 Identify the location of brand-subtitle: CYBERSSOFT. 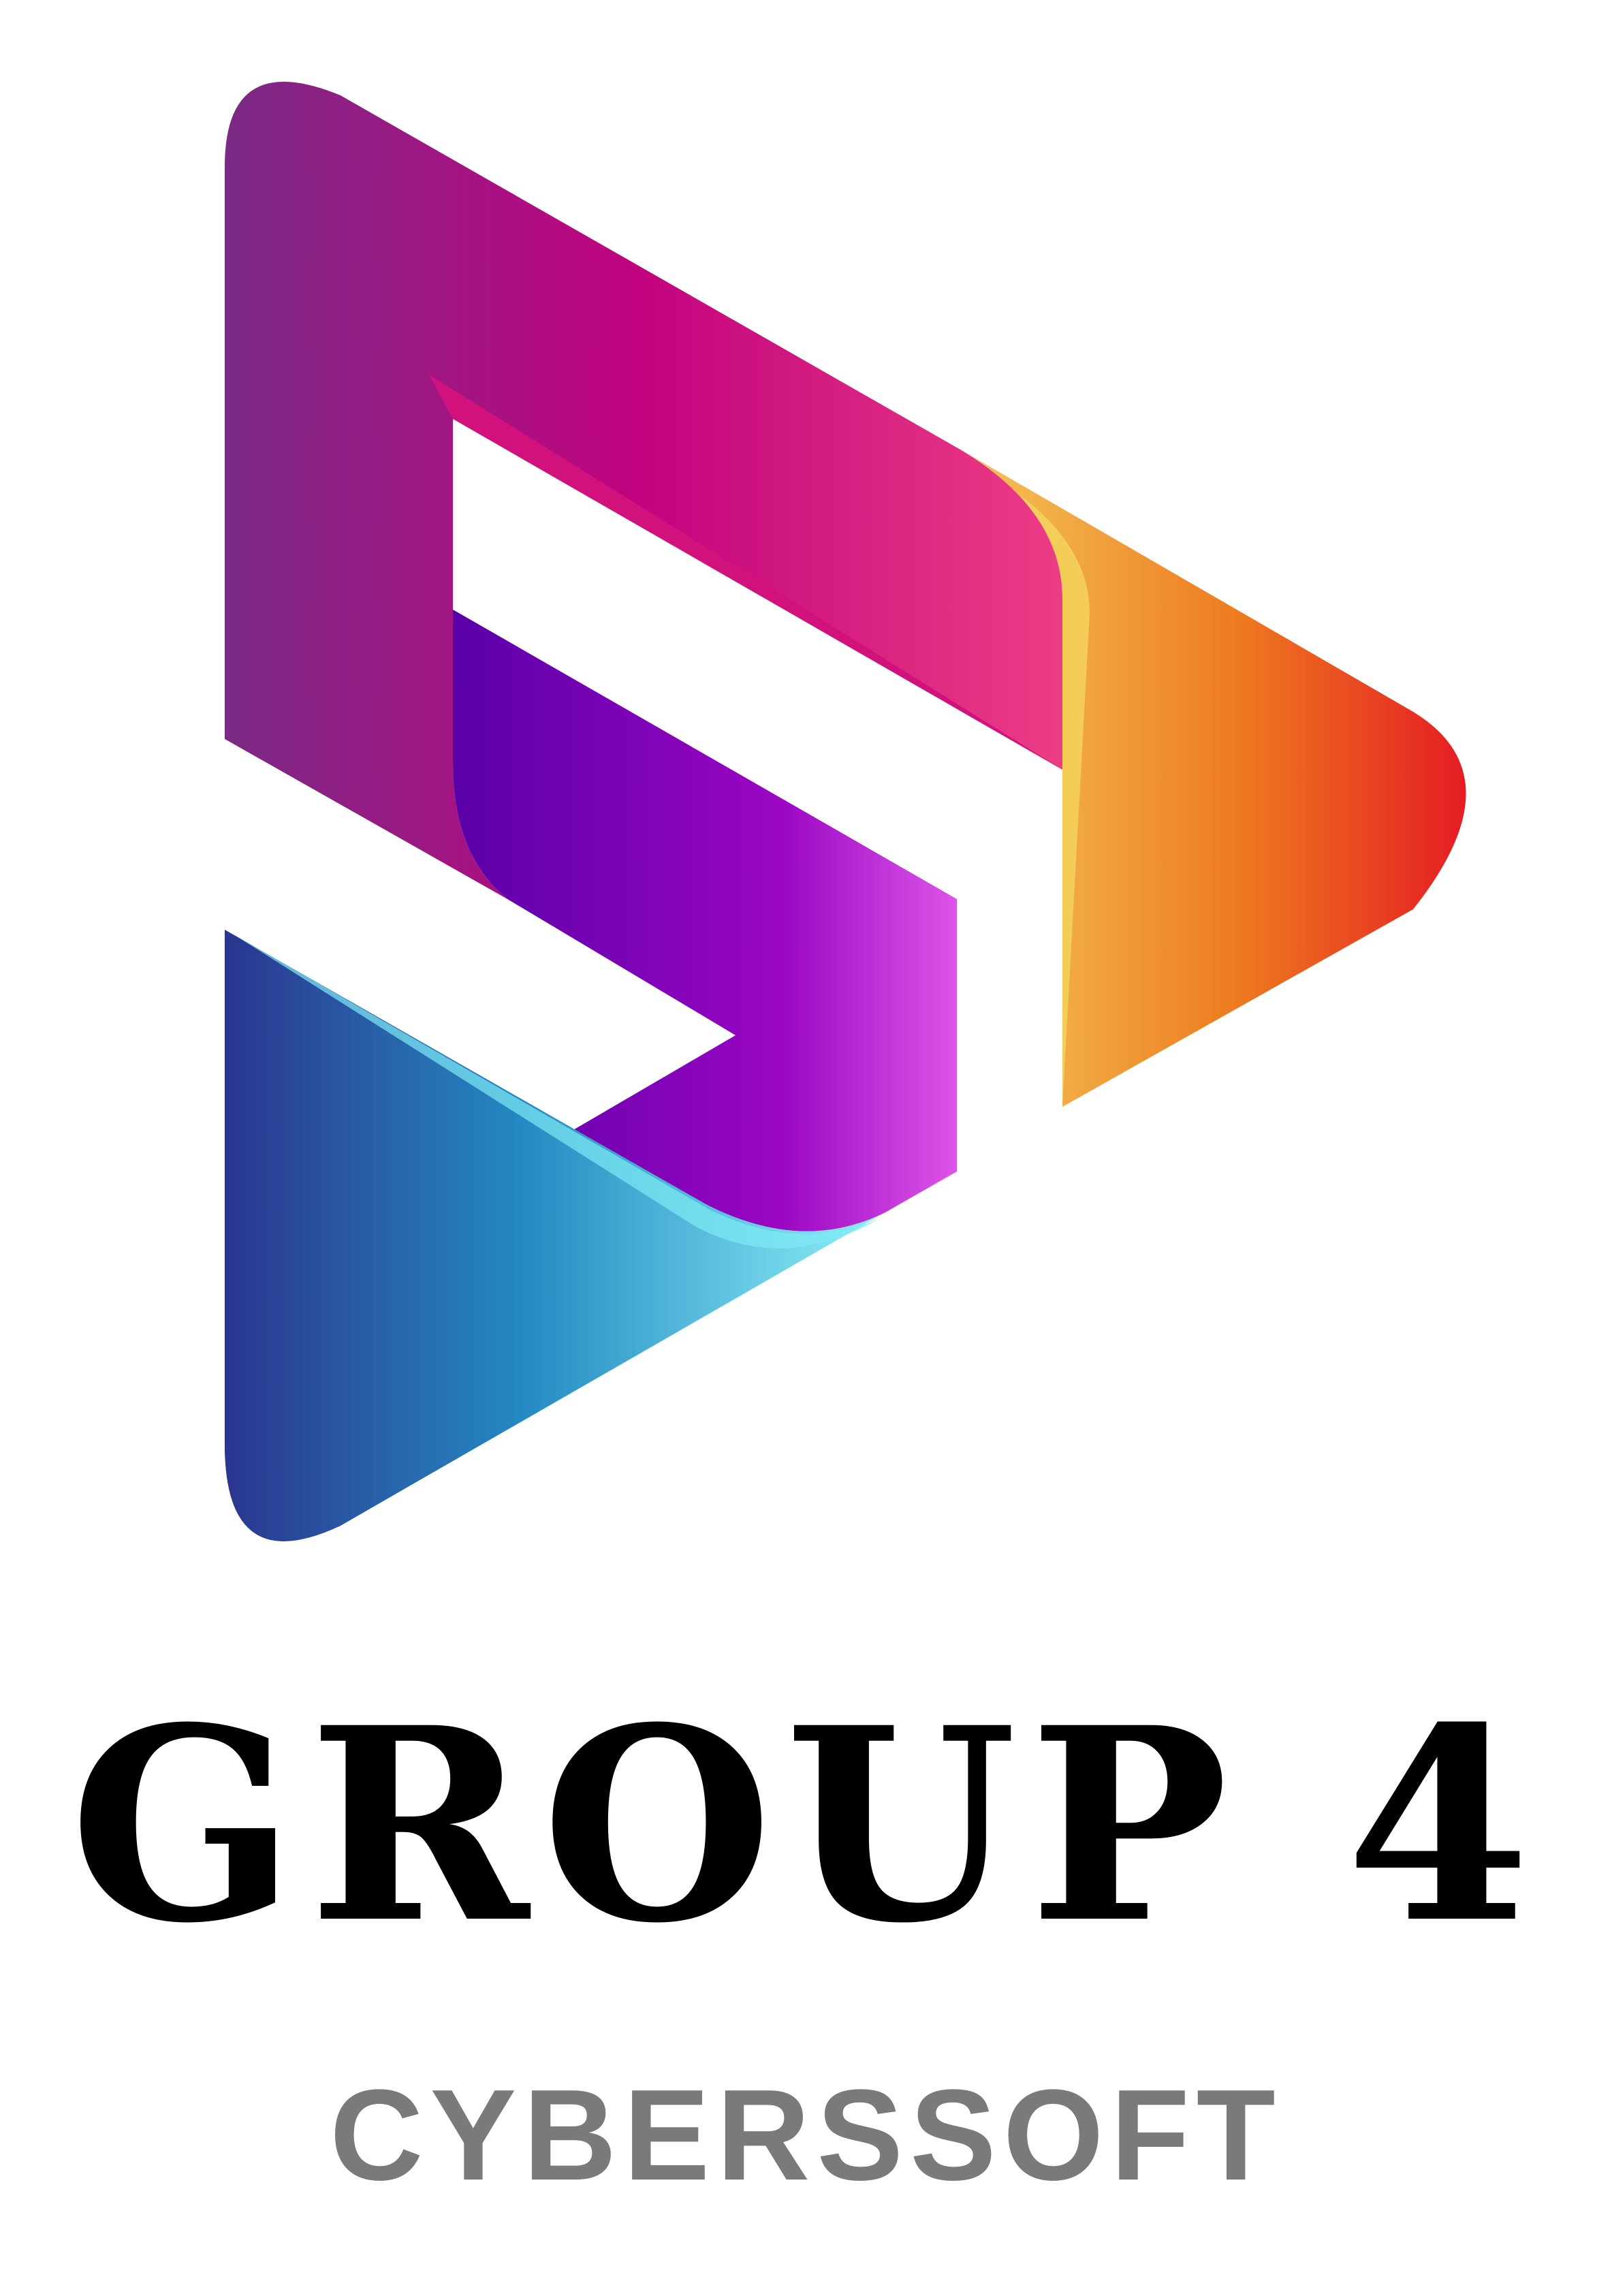
(806, 2135).